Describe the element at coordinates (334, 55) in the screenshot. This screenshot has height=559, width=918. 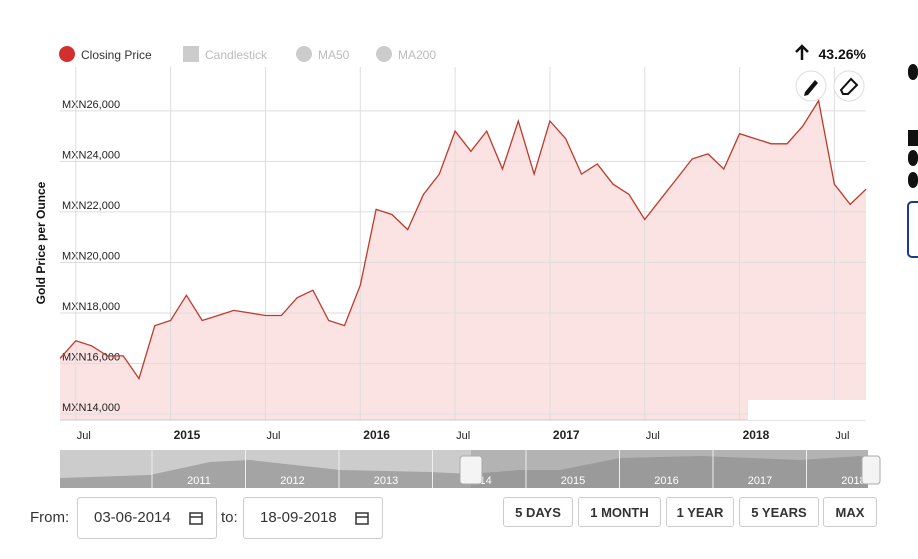
I see `legend-entry: MA50` at that location.